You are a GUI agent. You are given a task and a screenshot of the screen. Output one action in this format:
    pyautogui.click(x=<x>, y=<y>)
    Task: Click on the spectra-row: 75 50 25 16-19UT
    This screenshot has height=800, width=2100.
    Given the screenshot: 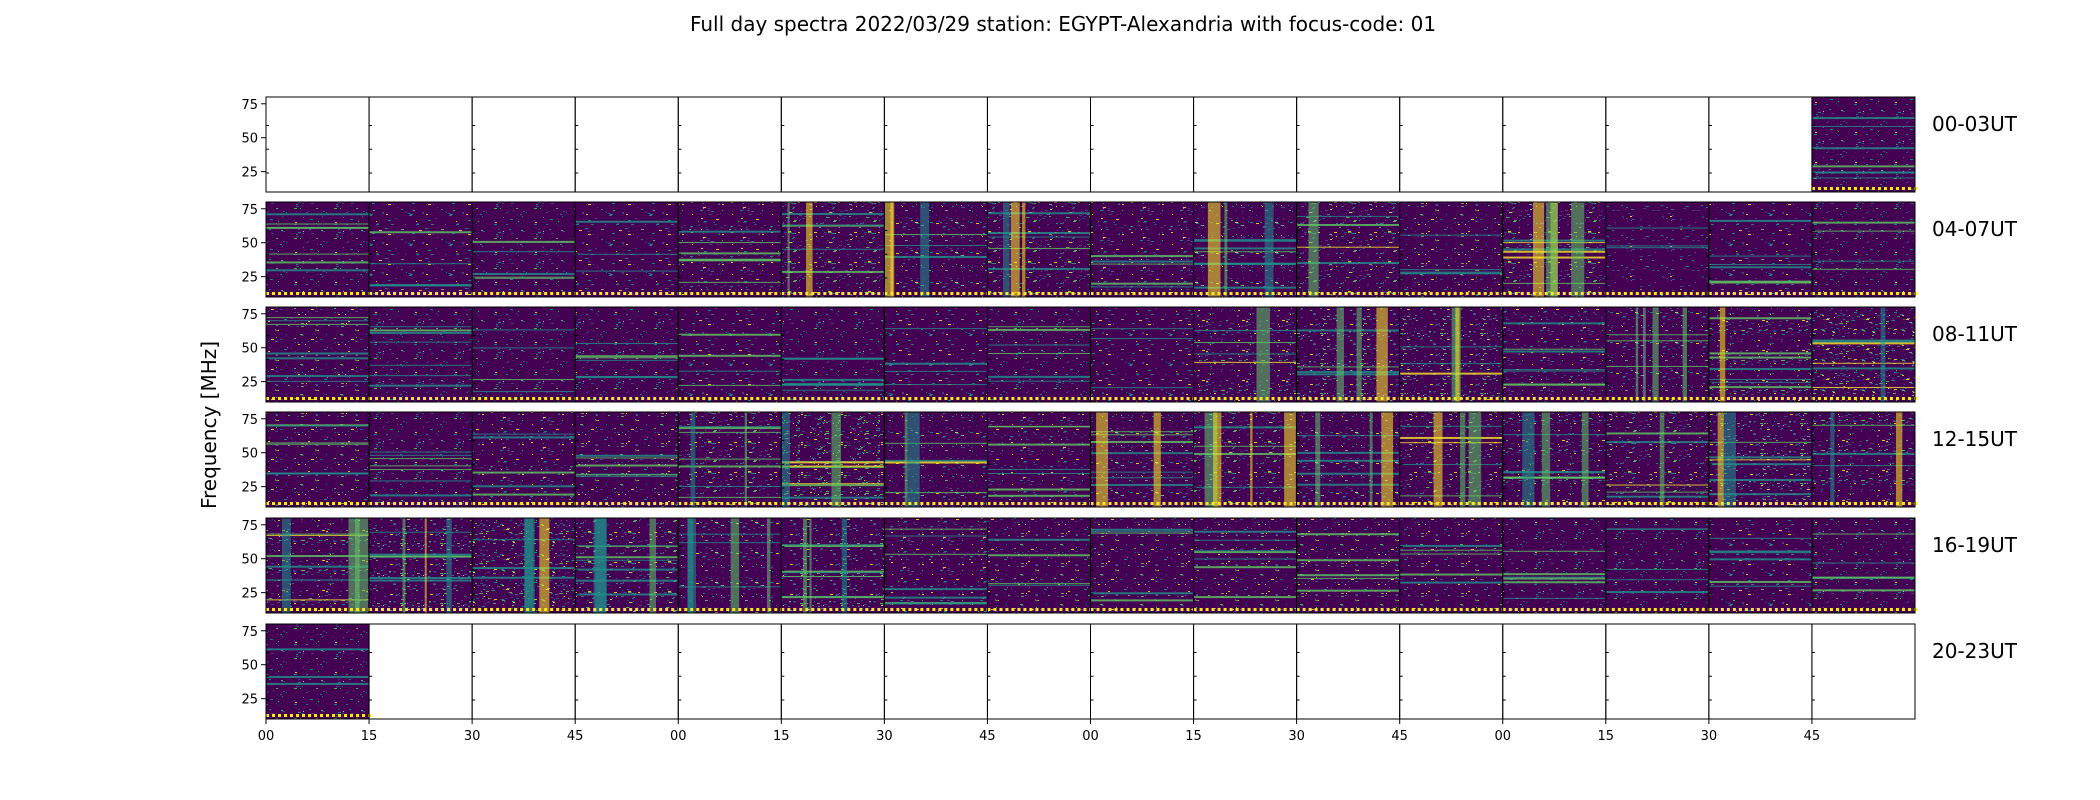 What is the action you would take?
    pyautogui.click(x=1129, y=565)
    